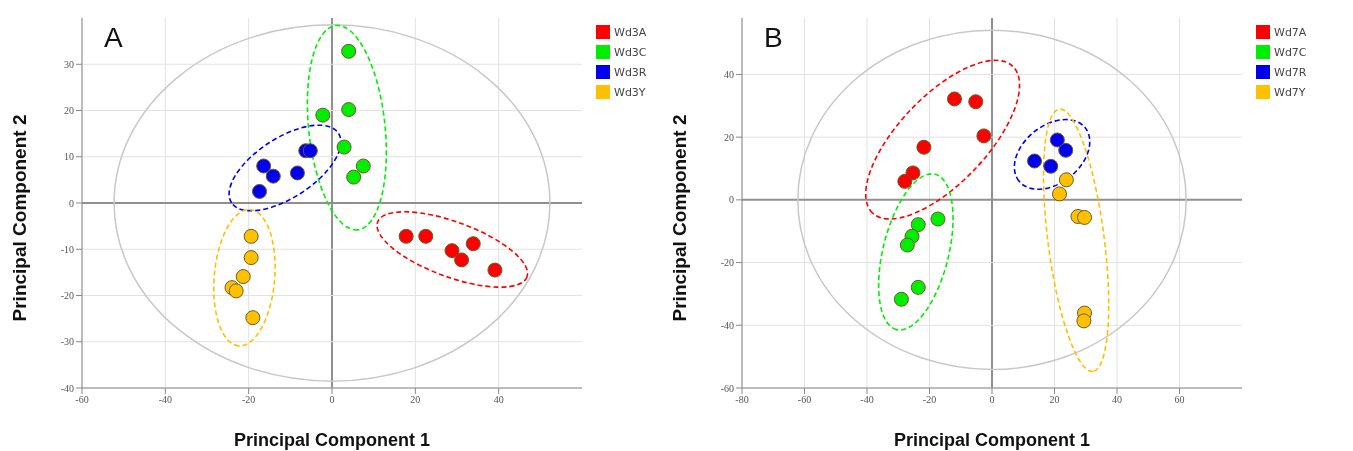  What do you see at coordinates (1179, 400) in the screenshot?
I see `x-tick-label: 60` at bounding box center [1179, 400].